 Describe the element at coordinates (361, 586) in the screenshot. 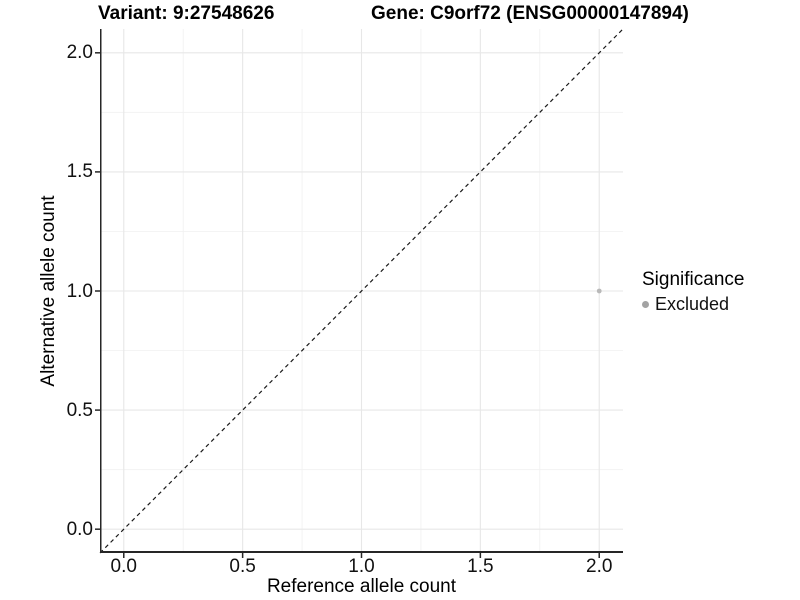

I see `x-axis-title: Reference allele count` at that location.